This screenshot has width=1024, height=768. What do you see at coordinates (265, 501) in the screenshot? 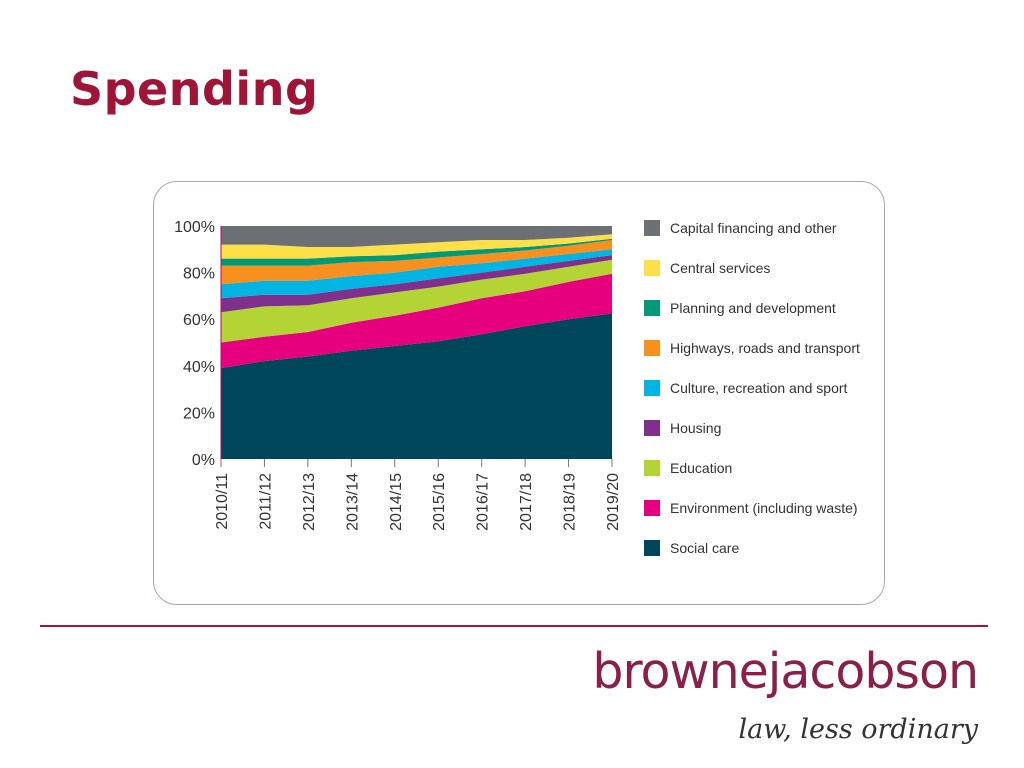
I see `x-tick-label: 2011/12` at bounding box center [265, 501].